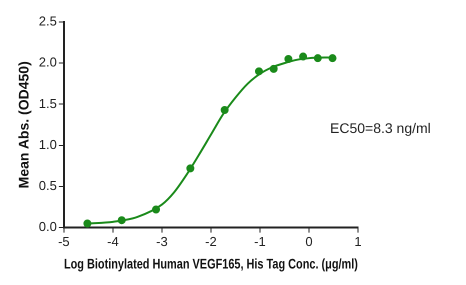 The image size is (466, 285). Describe the element at coordinates (380, 128) in the screenshot. I see `annotation: EC50=8.3 ng/ml` at that location.